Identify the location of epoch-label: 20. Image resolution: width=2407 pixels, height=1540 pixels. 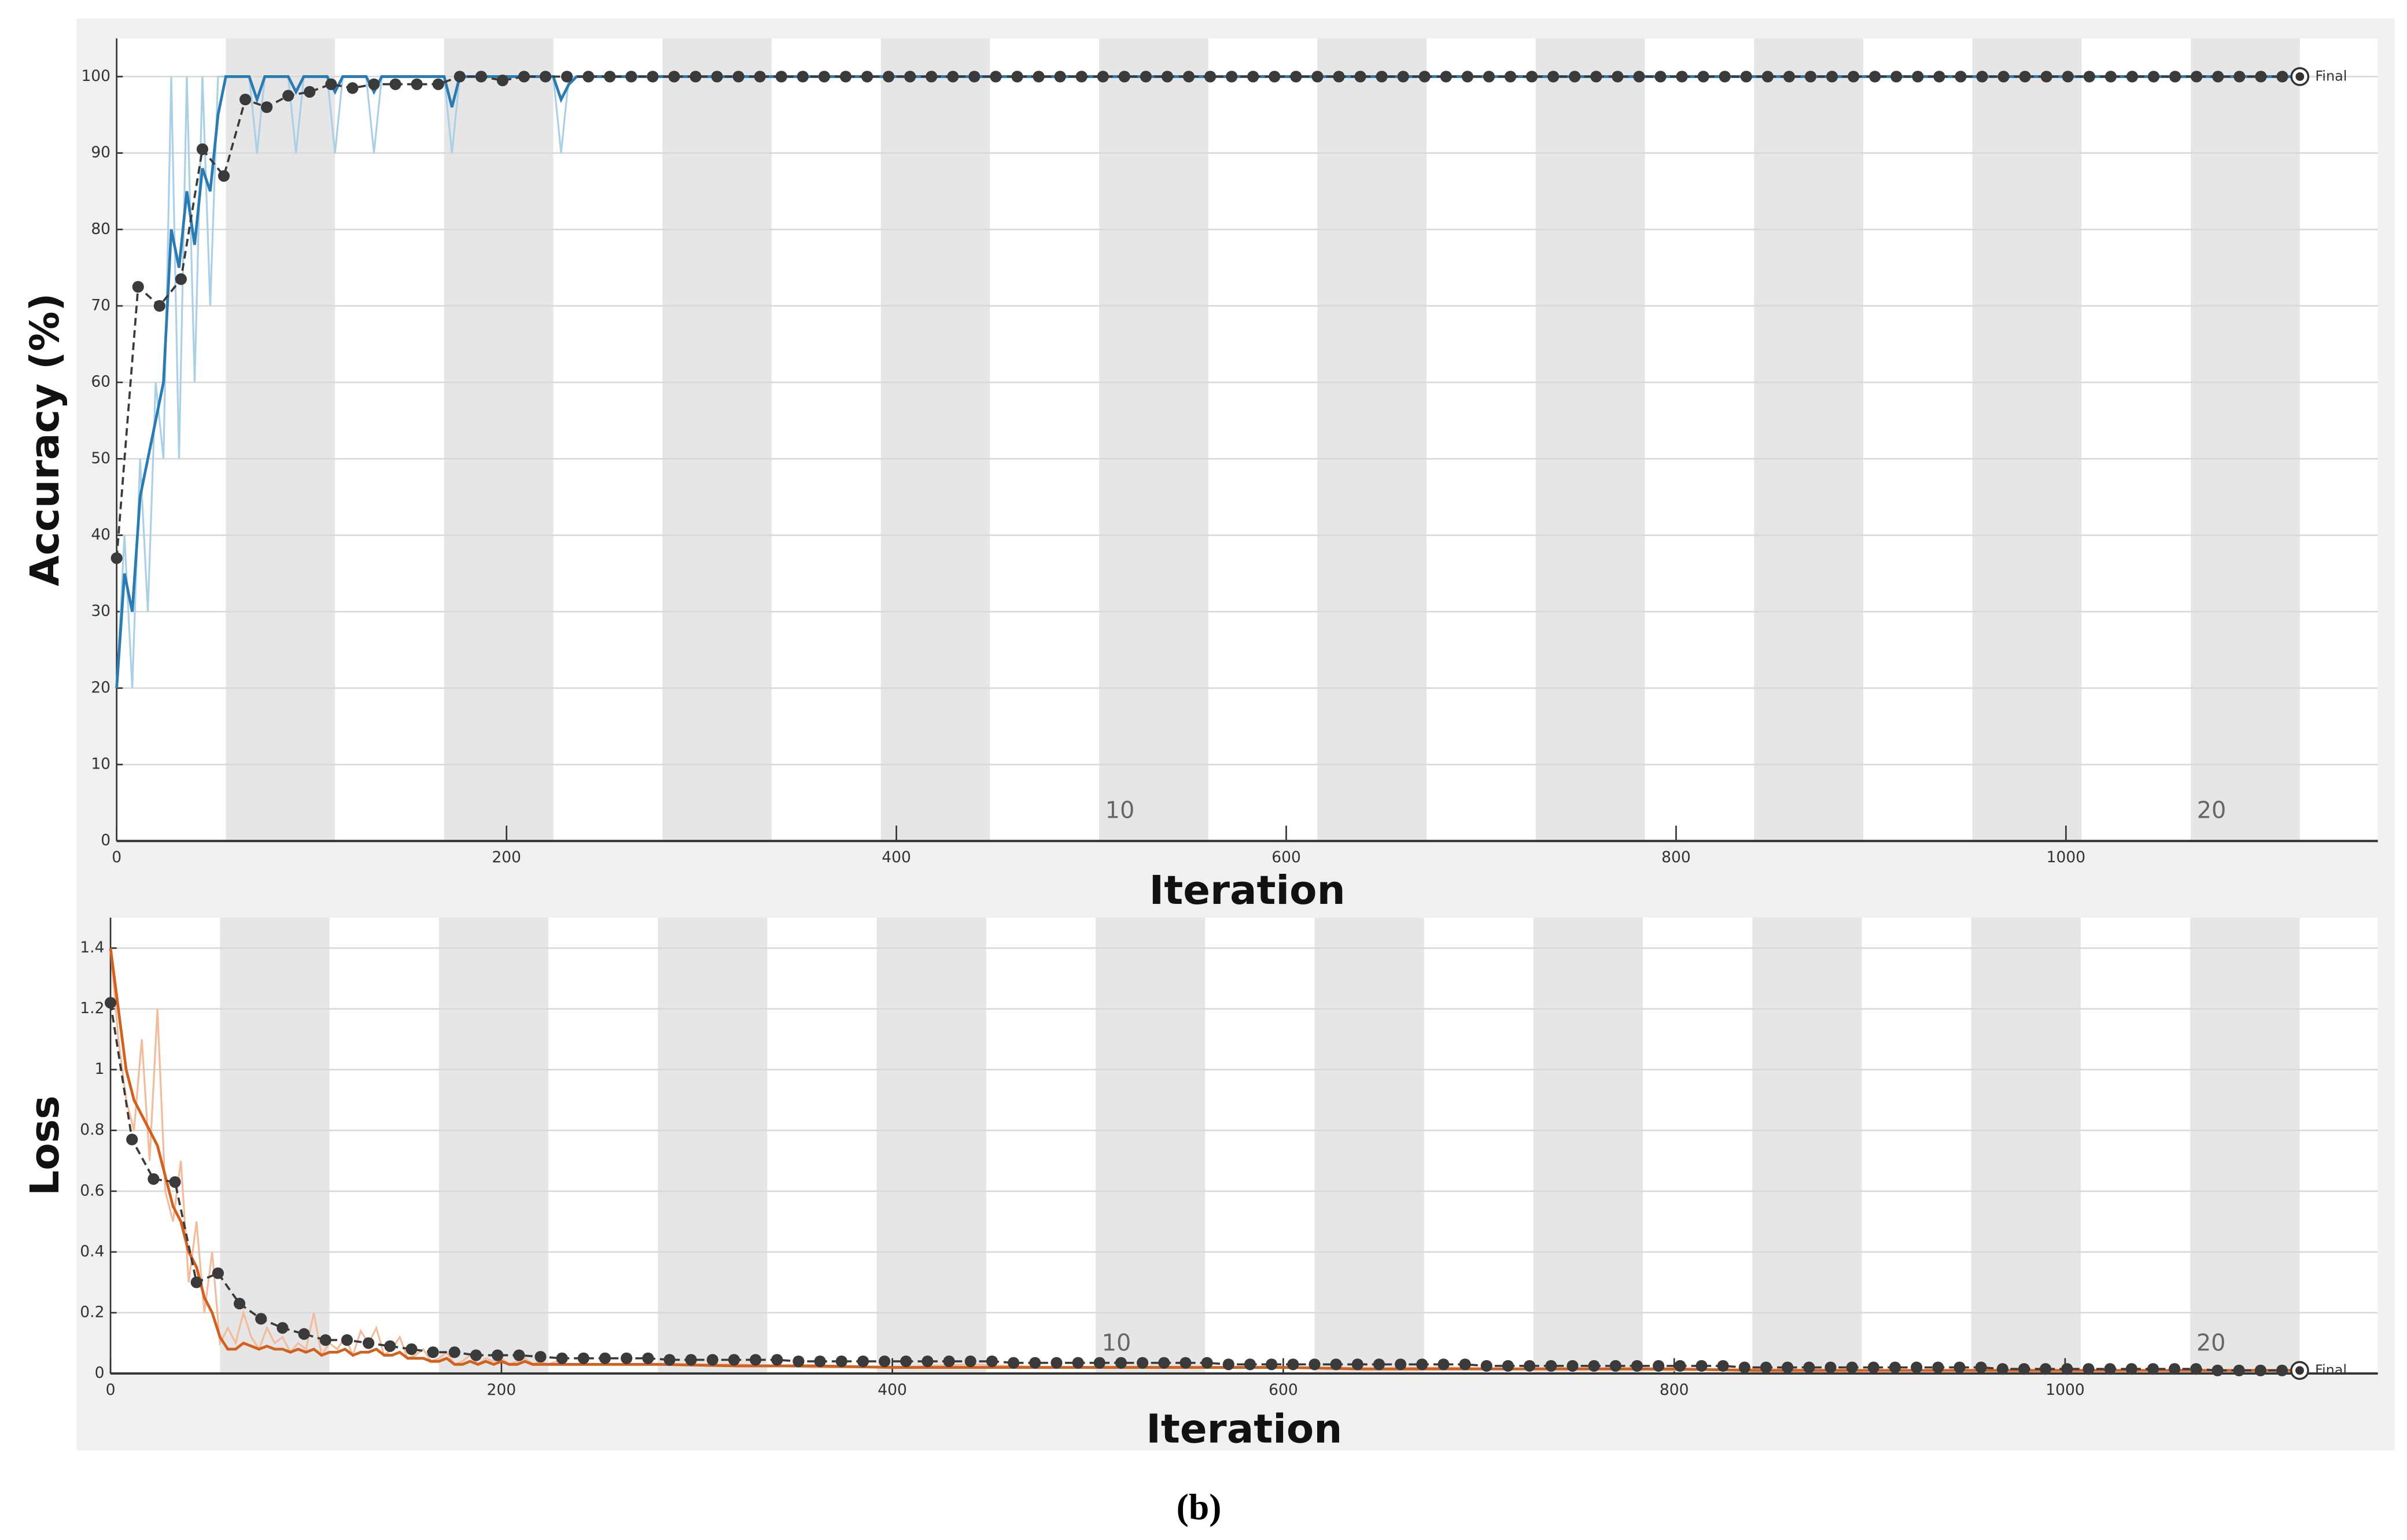
(2212, 810).